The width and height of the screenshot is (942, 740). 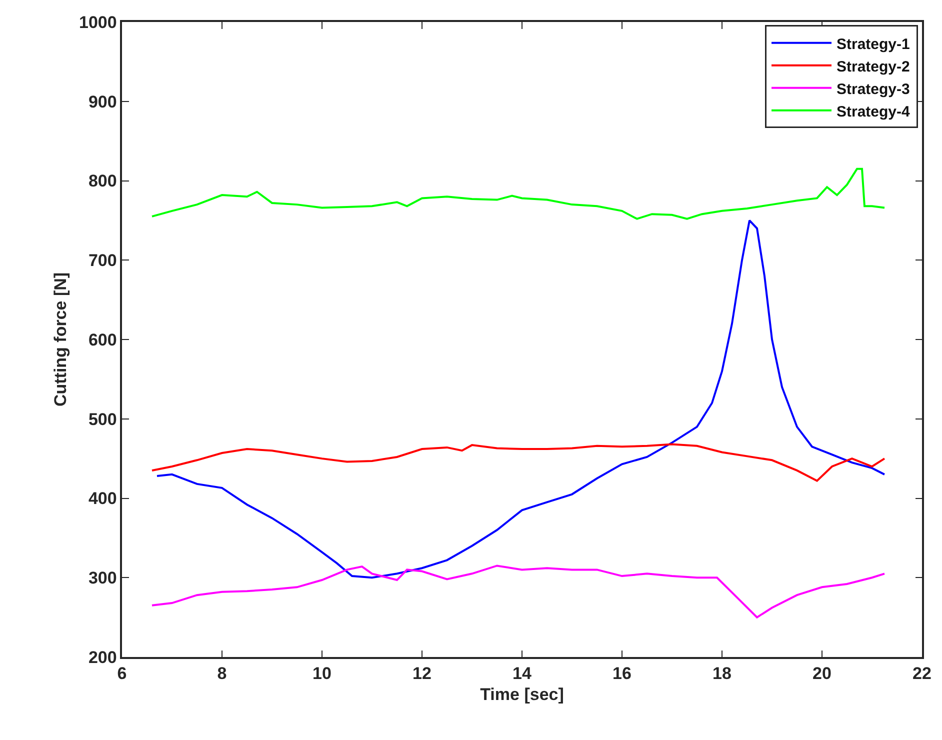 What do you see at coordinates (122, 674) in the screenshot?
I see `x-tick-label: 6` at bounding box center [122, 674].